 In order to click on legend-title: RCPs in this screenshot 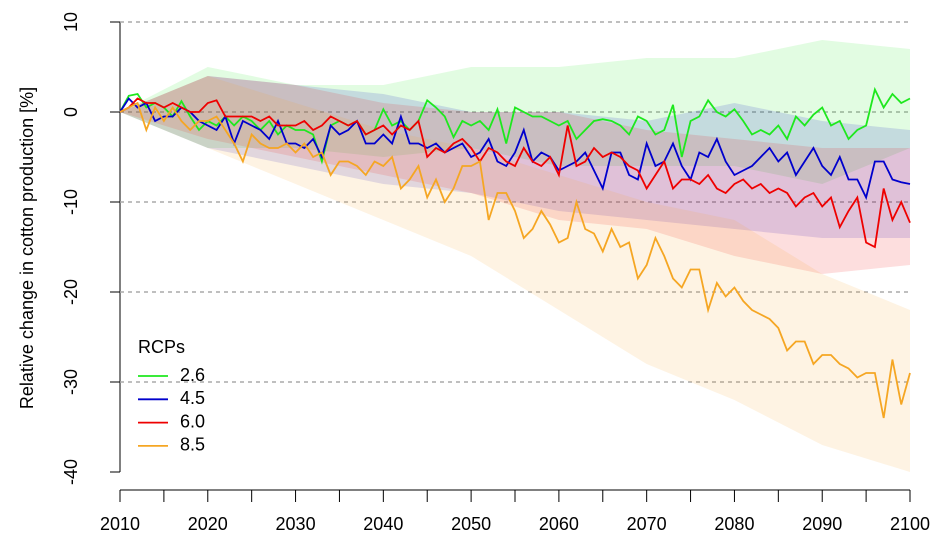, I will do `click(161, 347)`.